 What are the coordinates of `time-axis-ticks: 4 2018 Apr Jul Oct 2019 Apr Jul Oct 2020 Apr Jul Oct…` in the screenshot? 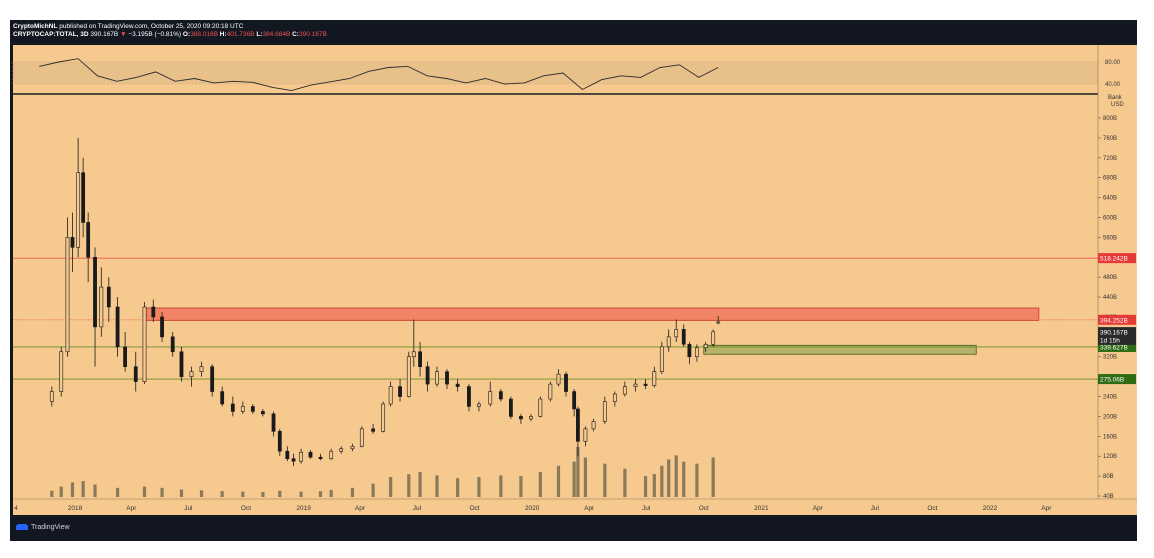 It's located at (533, 508).